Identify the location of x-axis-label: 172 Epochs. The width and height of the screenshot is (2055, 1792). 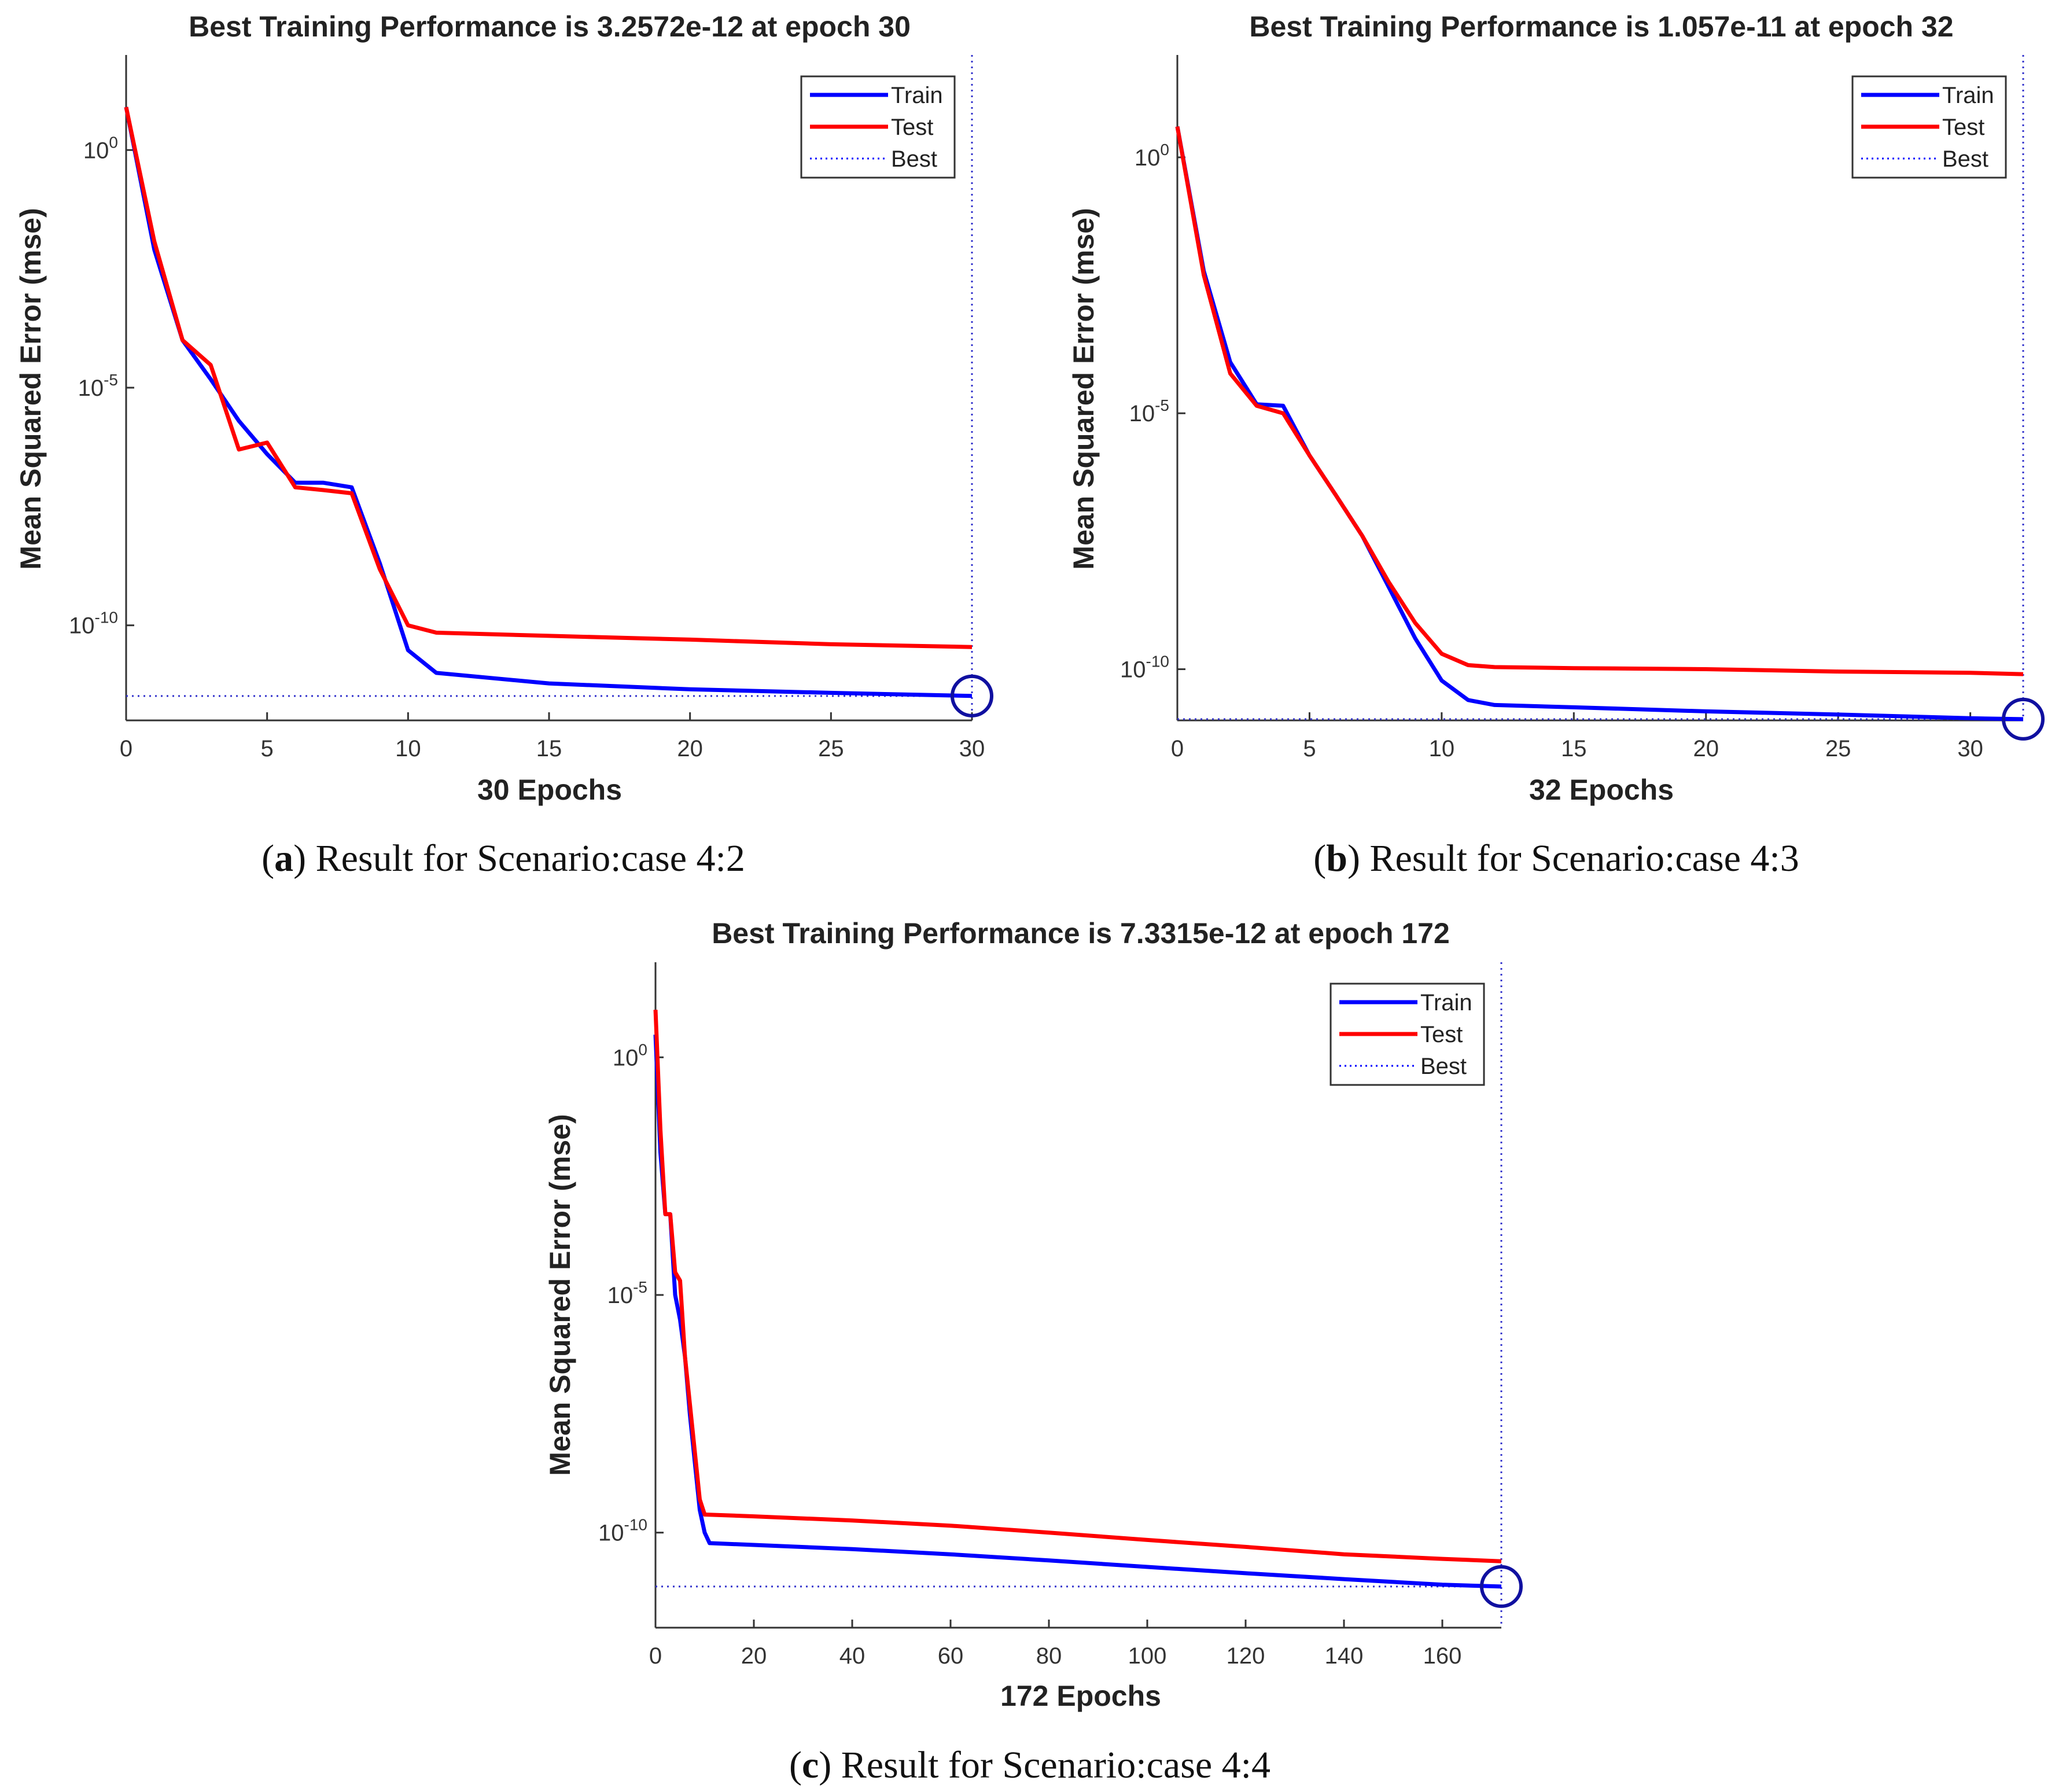
(1080, 1696).